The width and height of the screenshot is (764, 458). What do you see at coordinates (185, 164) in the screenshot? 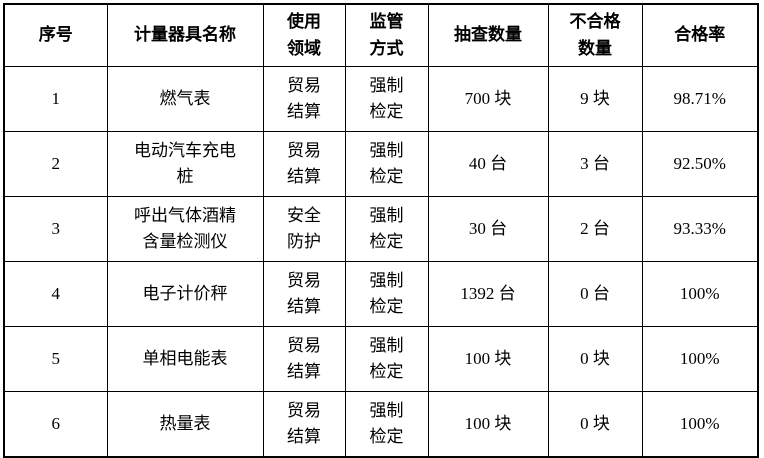
I see `cell-instrument-name: 电动汽车充电 桩` at bounding box center [185, 164].